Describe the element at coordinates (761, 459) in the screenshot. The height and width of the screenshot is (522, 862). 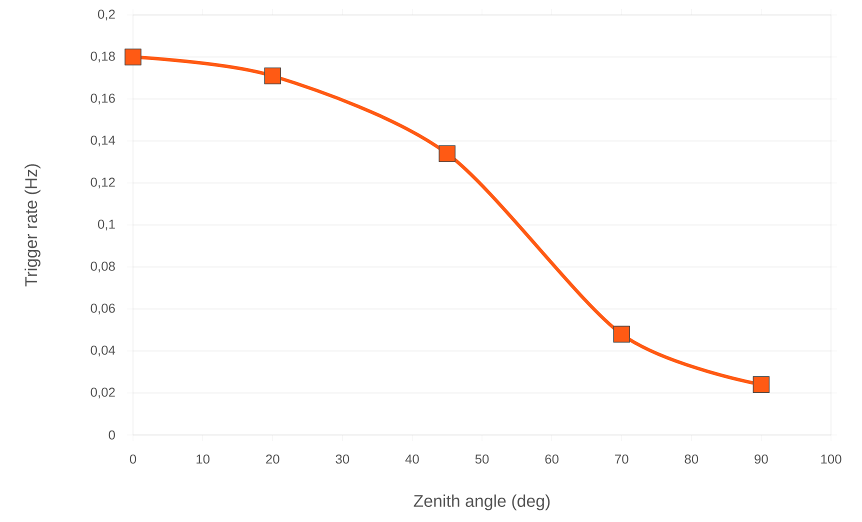
I see `x-tick-label: 90` at that location.